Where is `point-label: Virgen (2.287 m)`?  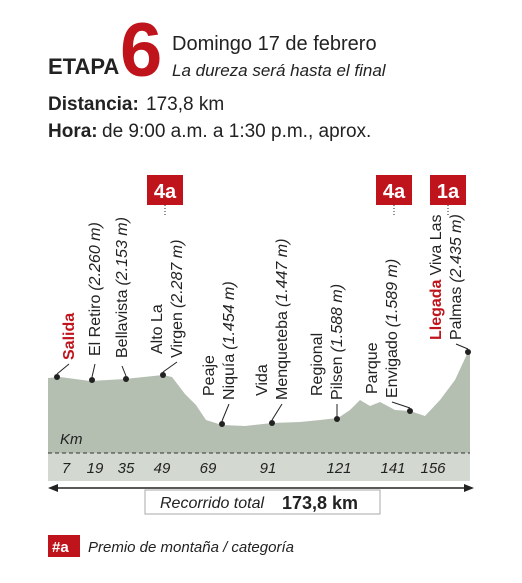 point-label: Virgen (2.287 m) is located at coordinates (177, 299).